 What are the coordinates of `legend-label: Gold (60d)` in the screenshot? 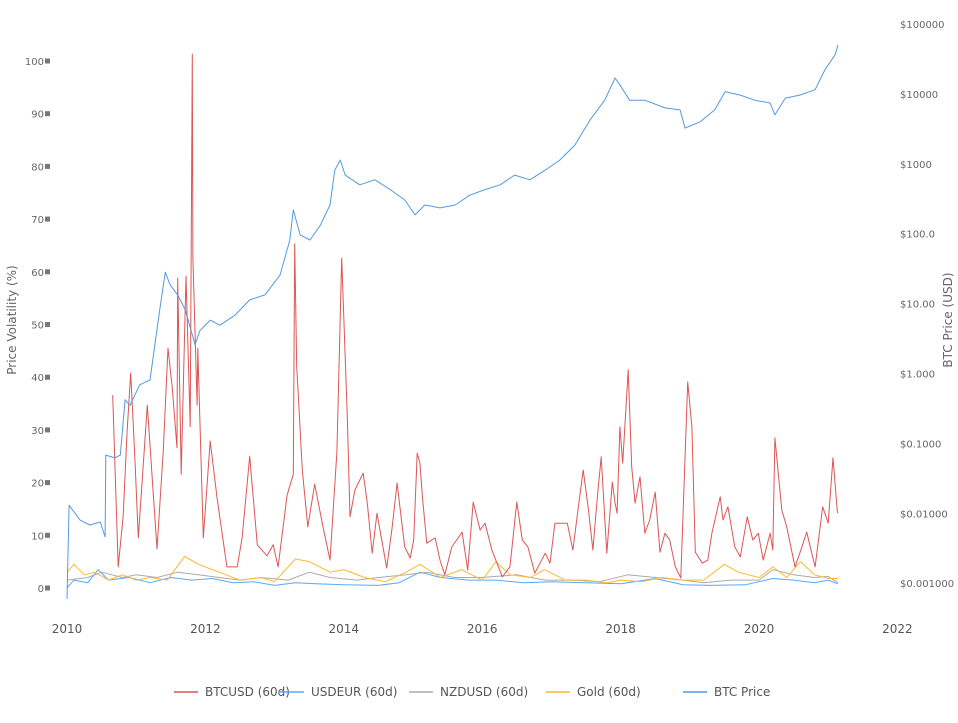 It's located at (609, 692).